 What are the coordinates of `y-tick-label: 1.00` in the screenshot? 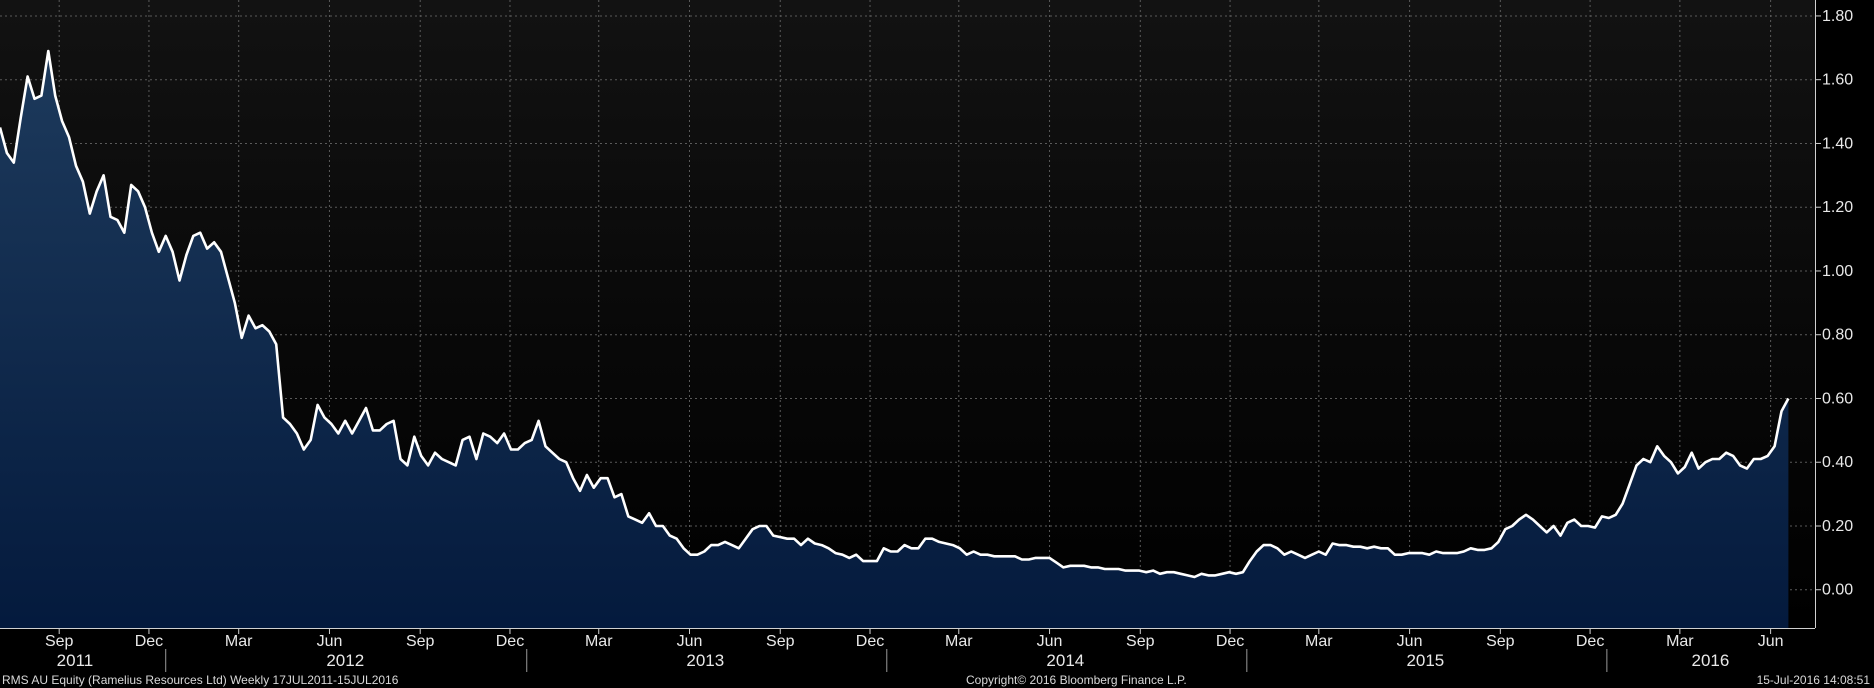 It's located at (1837, 271).